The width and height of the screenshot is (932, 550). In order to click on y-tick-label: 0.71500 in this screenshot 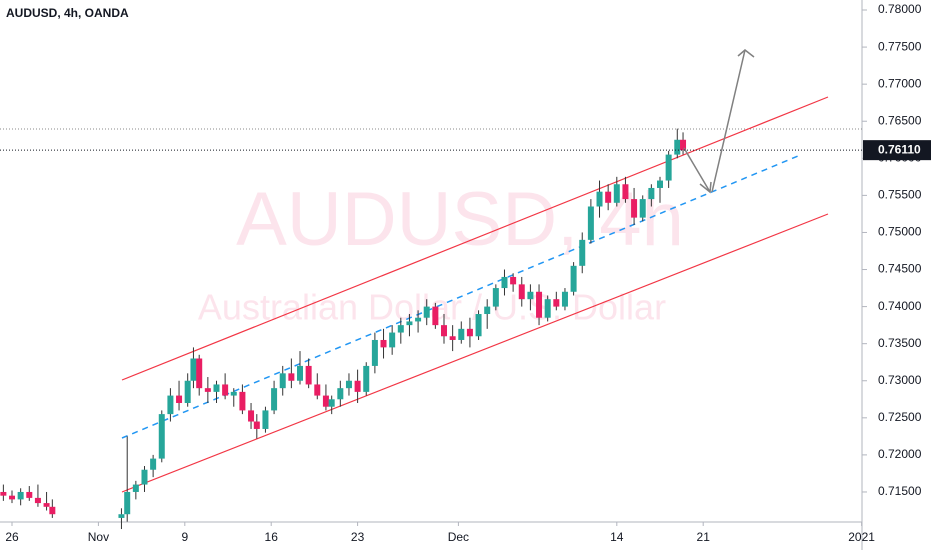, I will do `click(900, 491)`.